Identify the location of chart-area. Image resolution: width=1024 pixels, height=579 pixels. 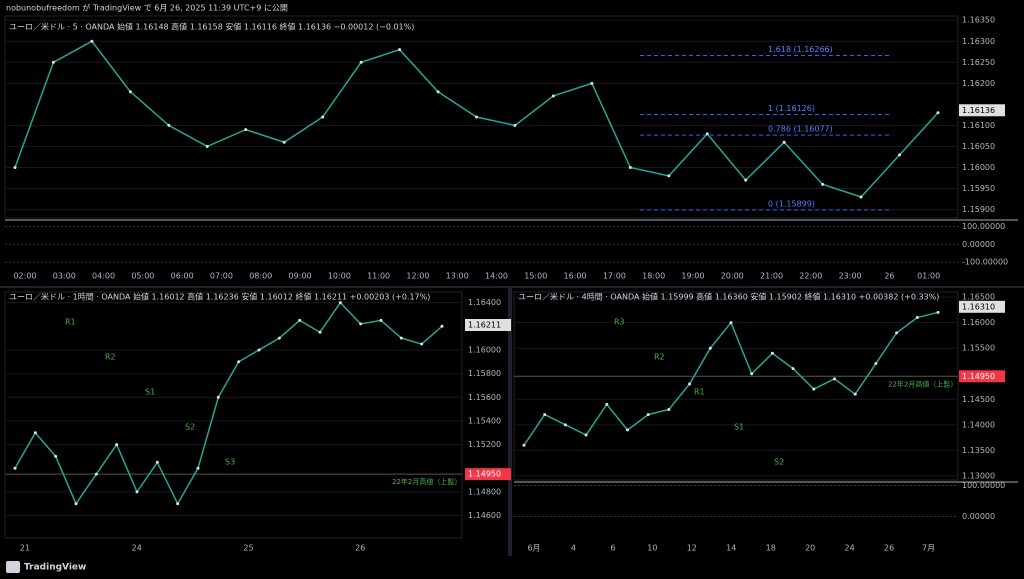
(736, 386).